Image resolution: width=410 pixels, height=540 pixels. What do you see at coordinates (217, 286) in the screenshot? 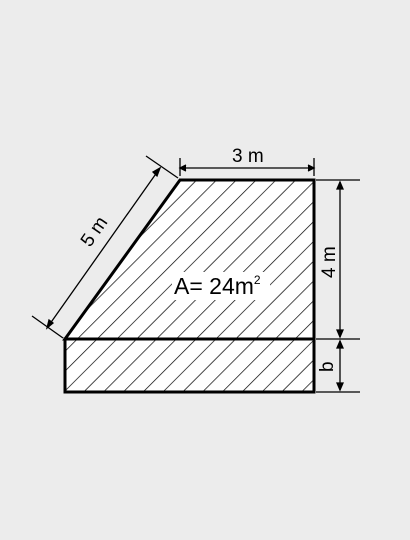
I see `area-label: A= 24m2` at bounding box center [217, 286].